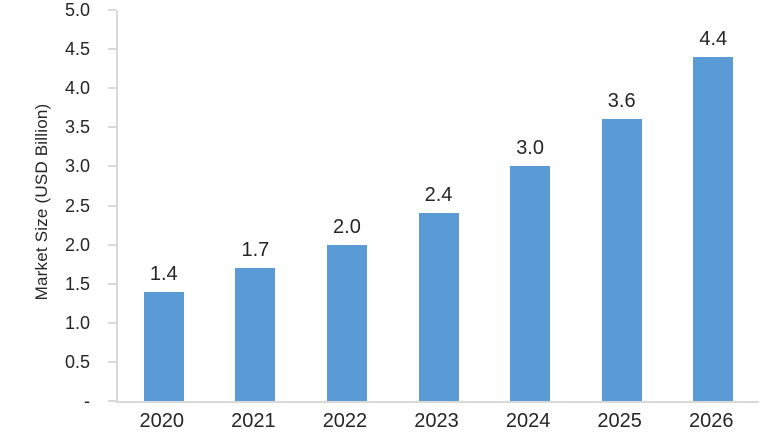 The height and width of the screenshot is (440, 780). What do you see at coordinates (619, 421) in the screenshot?
I see `x-tick-label: 2025` at bounding box center [619, 421].